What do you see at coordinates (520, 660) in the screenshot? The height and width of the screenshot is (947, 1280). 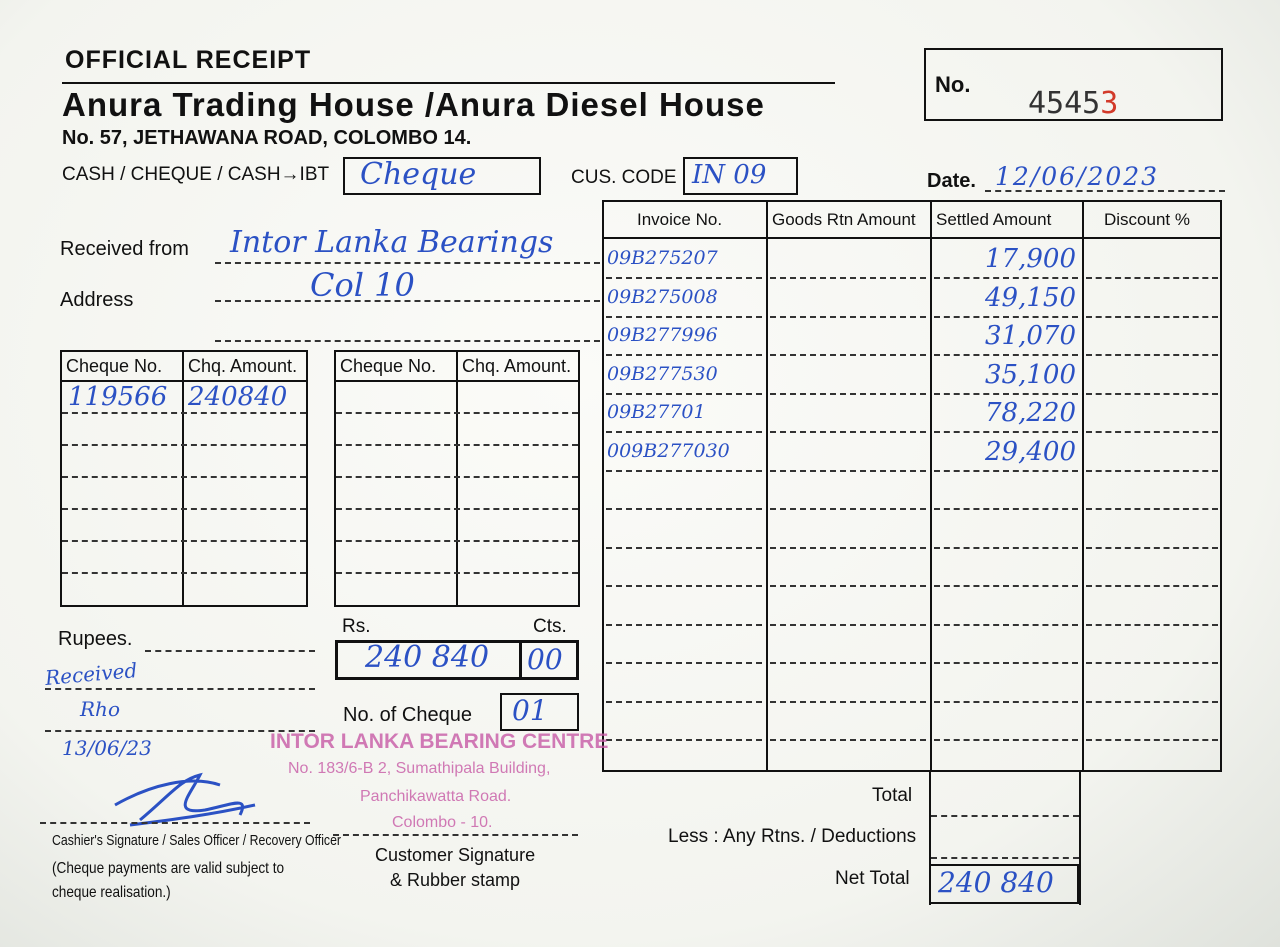 I see `amount-divider` at bounding box center [520, 660].